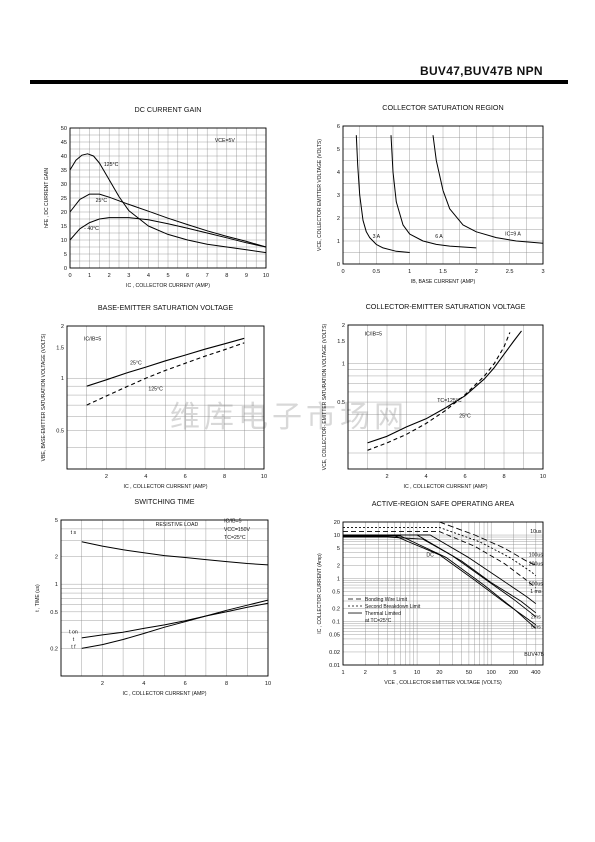  Describe the element at coordinates (136, 364) in the screenshot. I see `chart-annotation: 25°C` at that location.